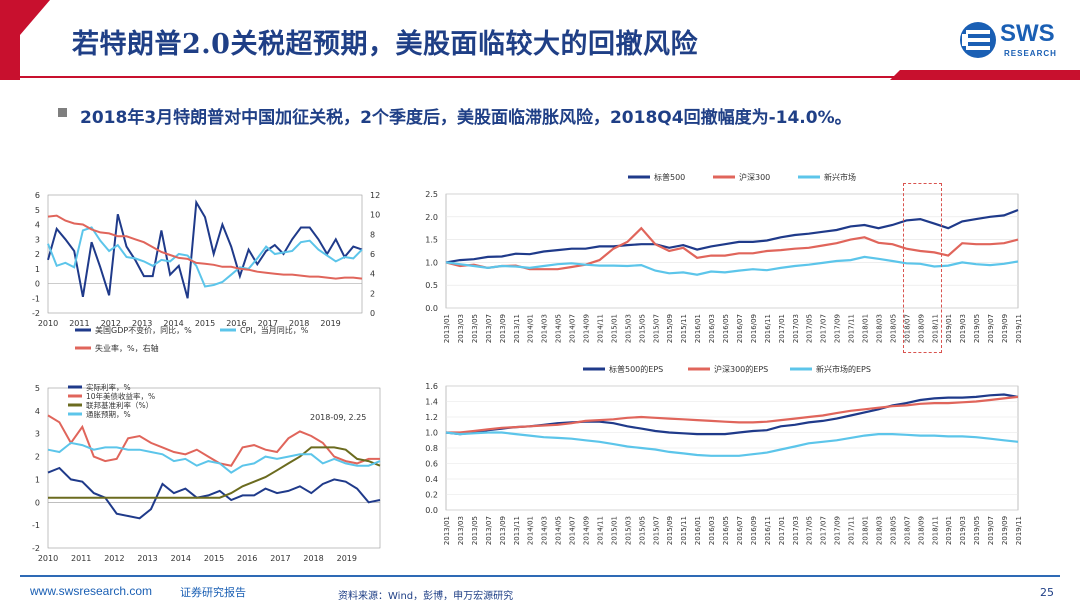  What do you see at coordinates (531, 530) in the screenshot?
I see `x-tick-label: 2014/01` at bounding box center [531, 530].